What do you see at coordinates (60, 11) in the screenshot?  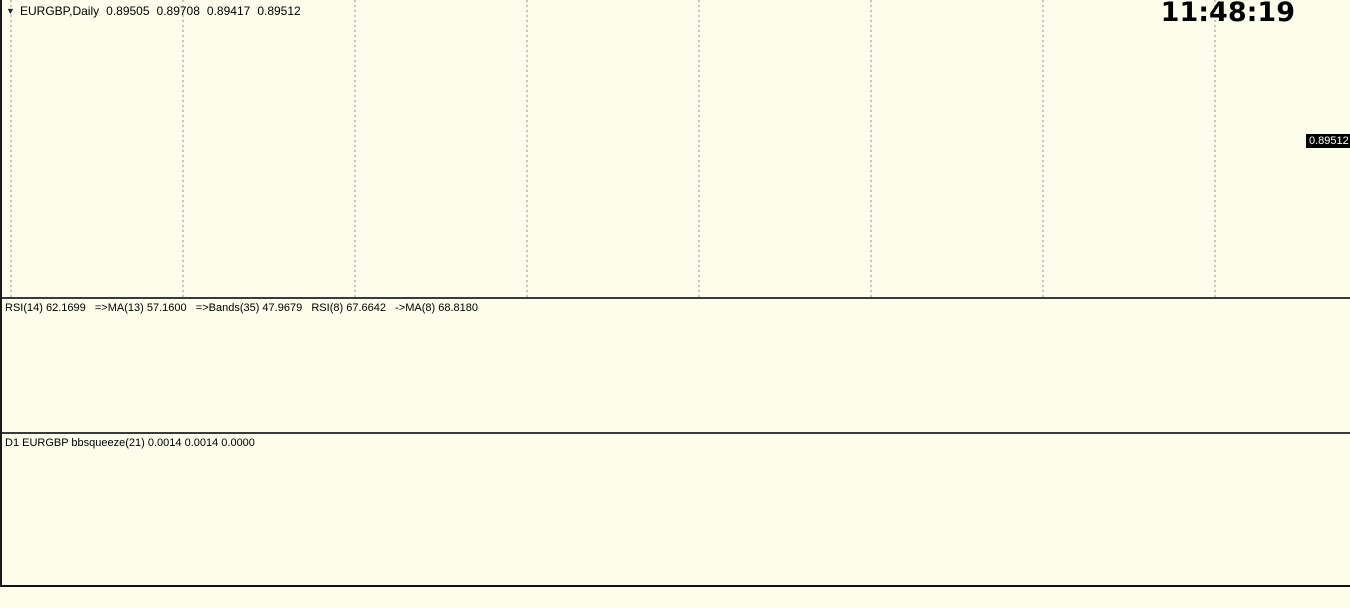 I see `symbol-label: EURGBP,Daily` at bounding box center [60, 11].